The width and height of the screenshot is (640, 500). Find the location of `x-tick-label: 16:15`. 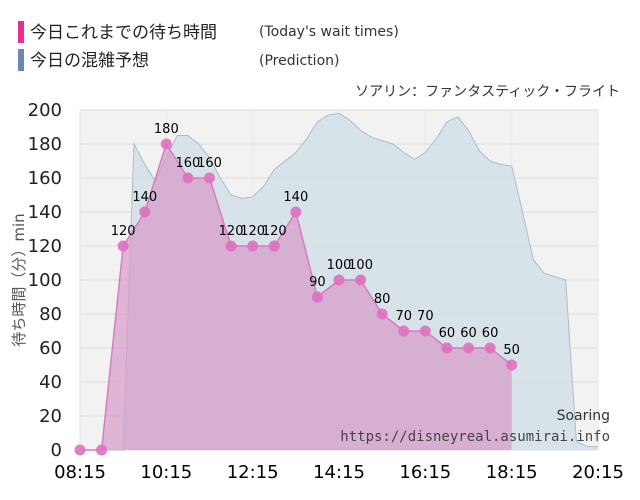

x-tick-label: 16:15 is located at coordinates (425, 472).